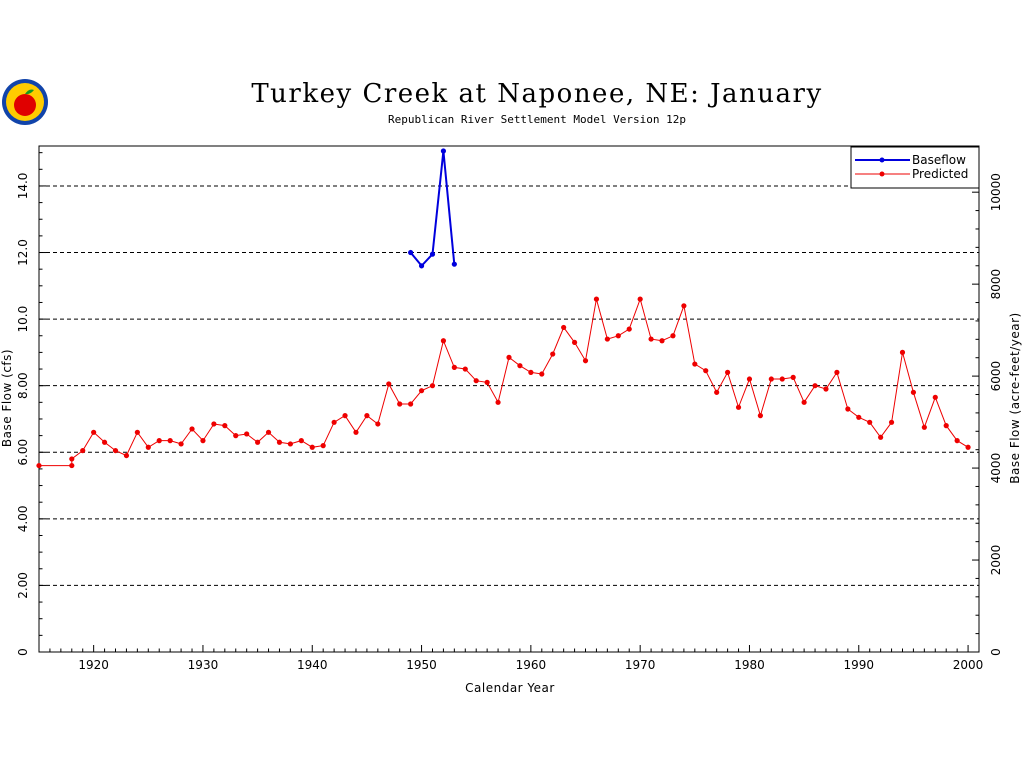 This screenshot has width=1024, height=768. What do you see at coordinates (23, 518) in the screenshot?
I see `y-tick-label: 4.00` at bounding box center [23, 518].